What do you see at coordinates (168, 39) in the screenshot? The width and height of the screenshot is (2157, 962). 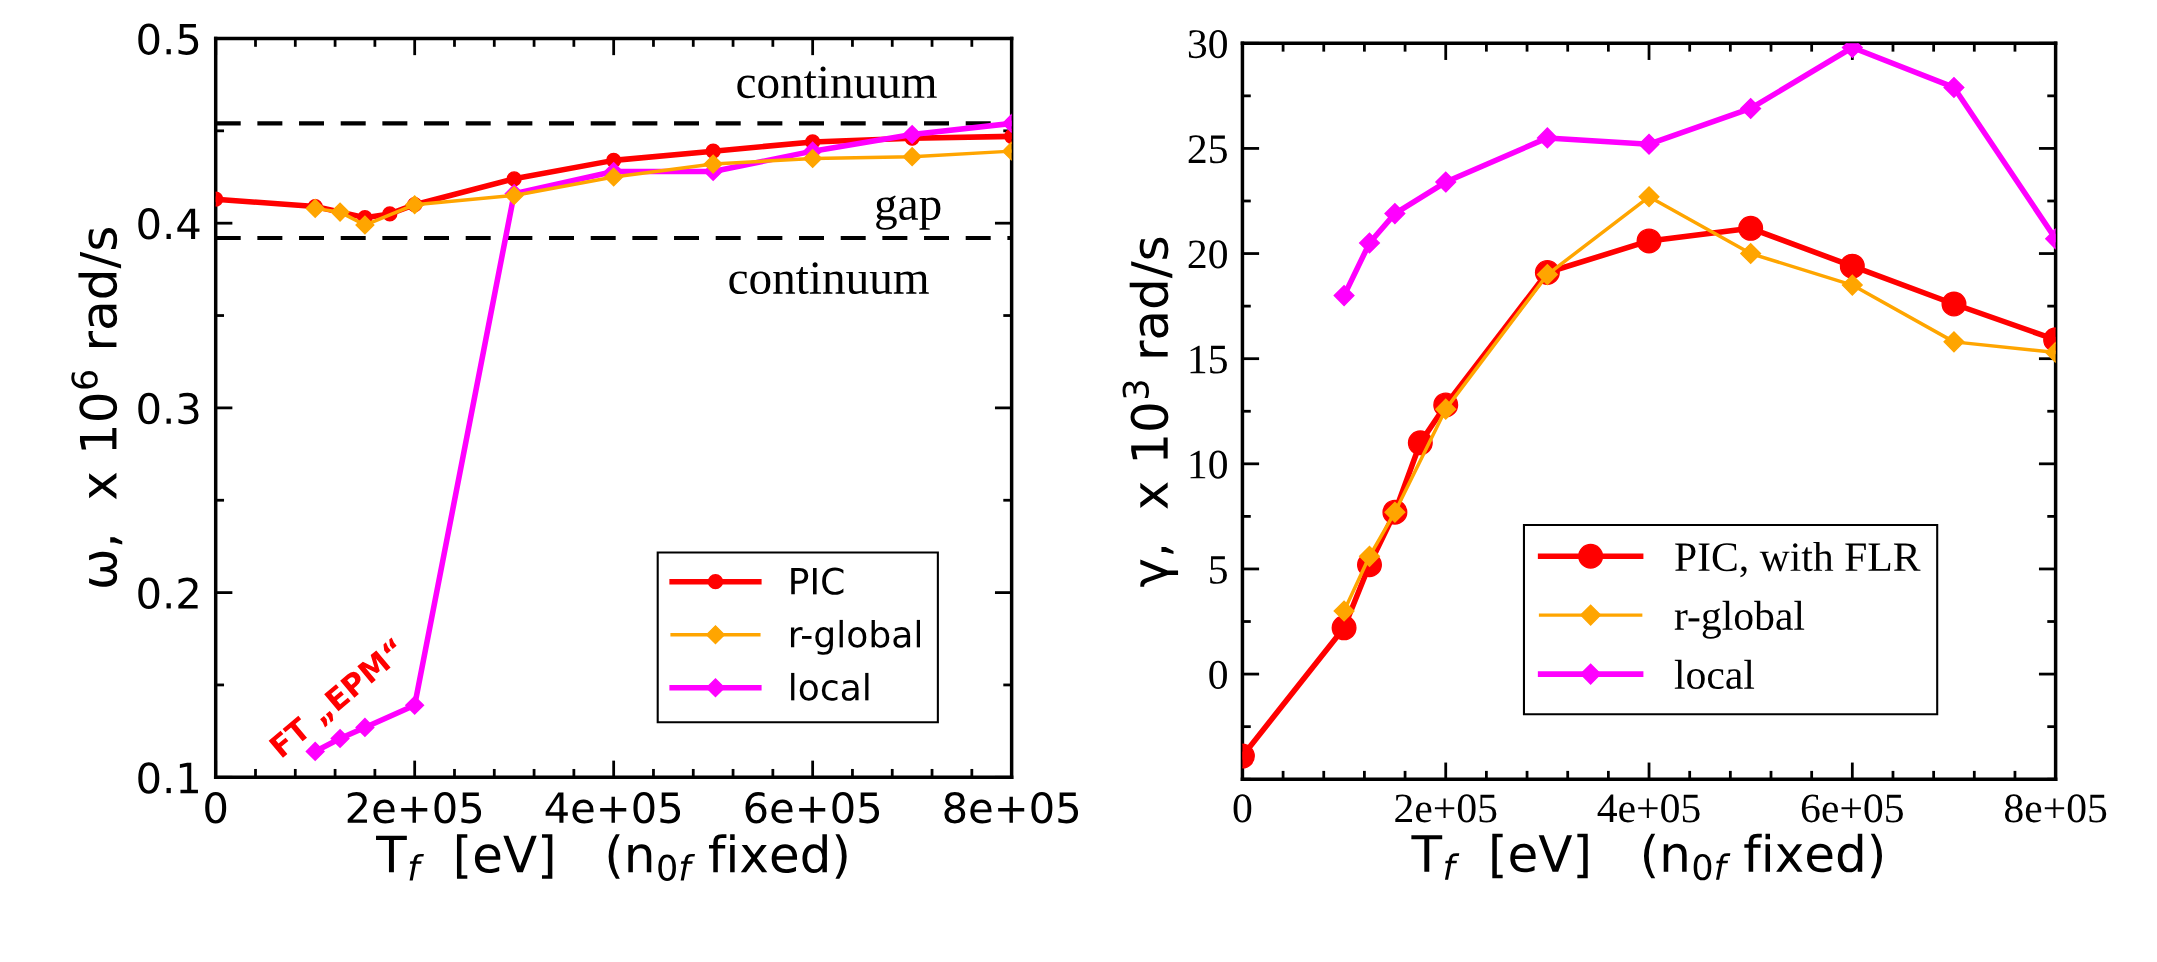 I see `y-tick-label: 0.5` at bounding box center [168, 39].